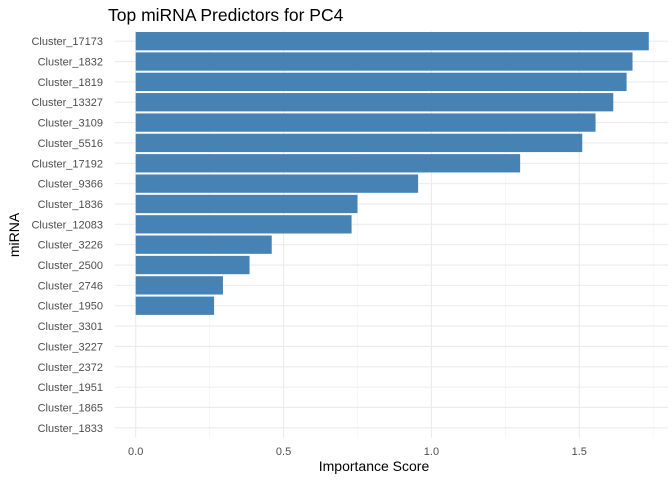 This screenshot has height=480, width=672. What do you see at coordinates (70, 286) in the screenshot?
I see `y-tick-label: Cluster_2746` at bounding box center [70, 286].